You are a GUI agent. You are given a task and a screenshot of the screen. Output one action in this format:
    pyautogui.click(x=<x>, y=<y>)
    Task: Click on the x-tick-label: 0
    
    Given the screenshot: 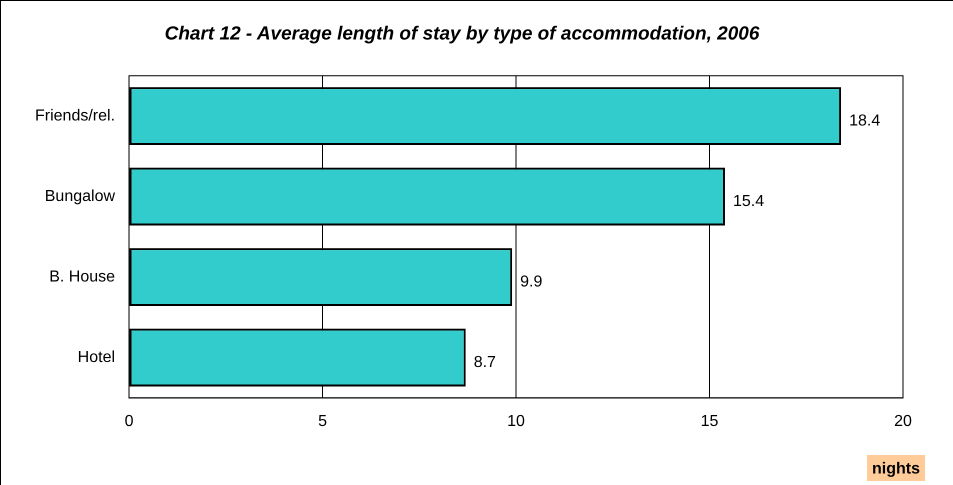 What is the action you would take?
    pyautogui.click(x=129, y=421)
    